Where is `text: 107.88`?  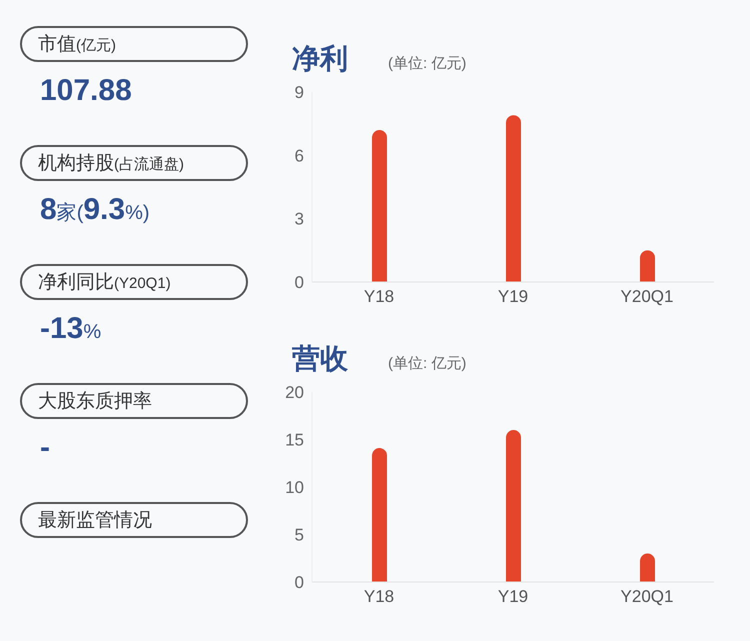 text: 107.88 is located at coordinates (86, 90).